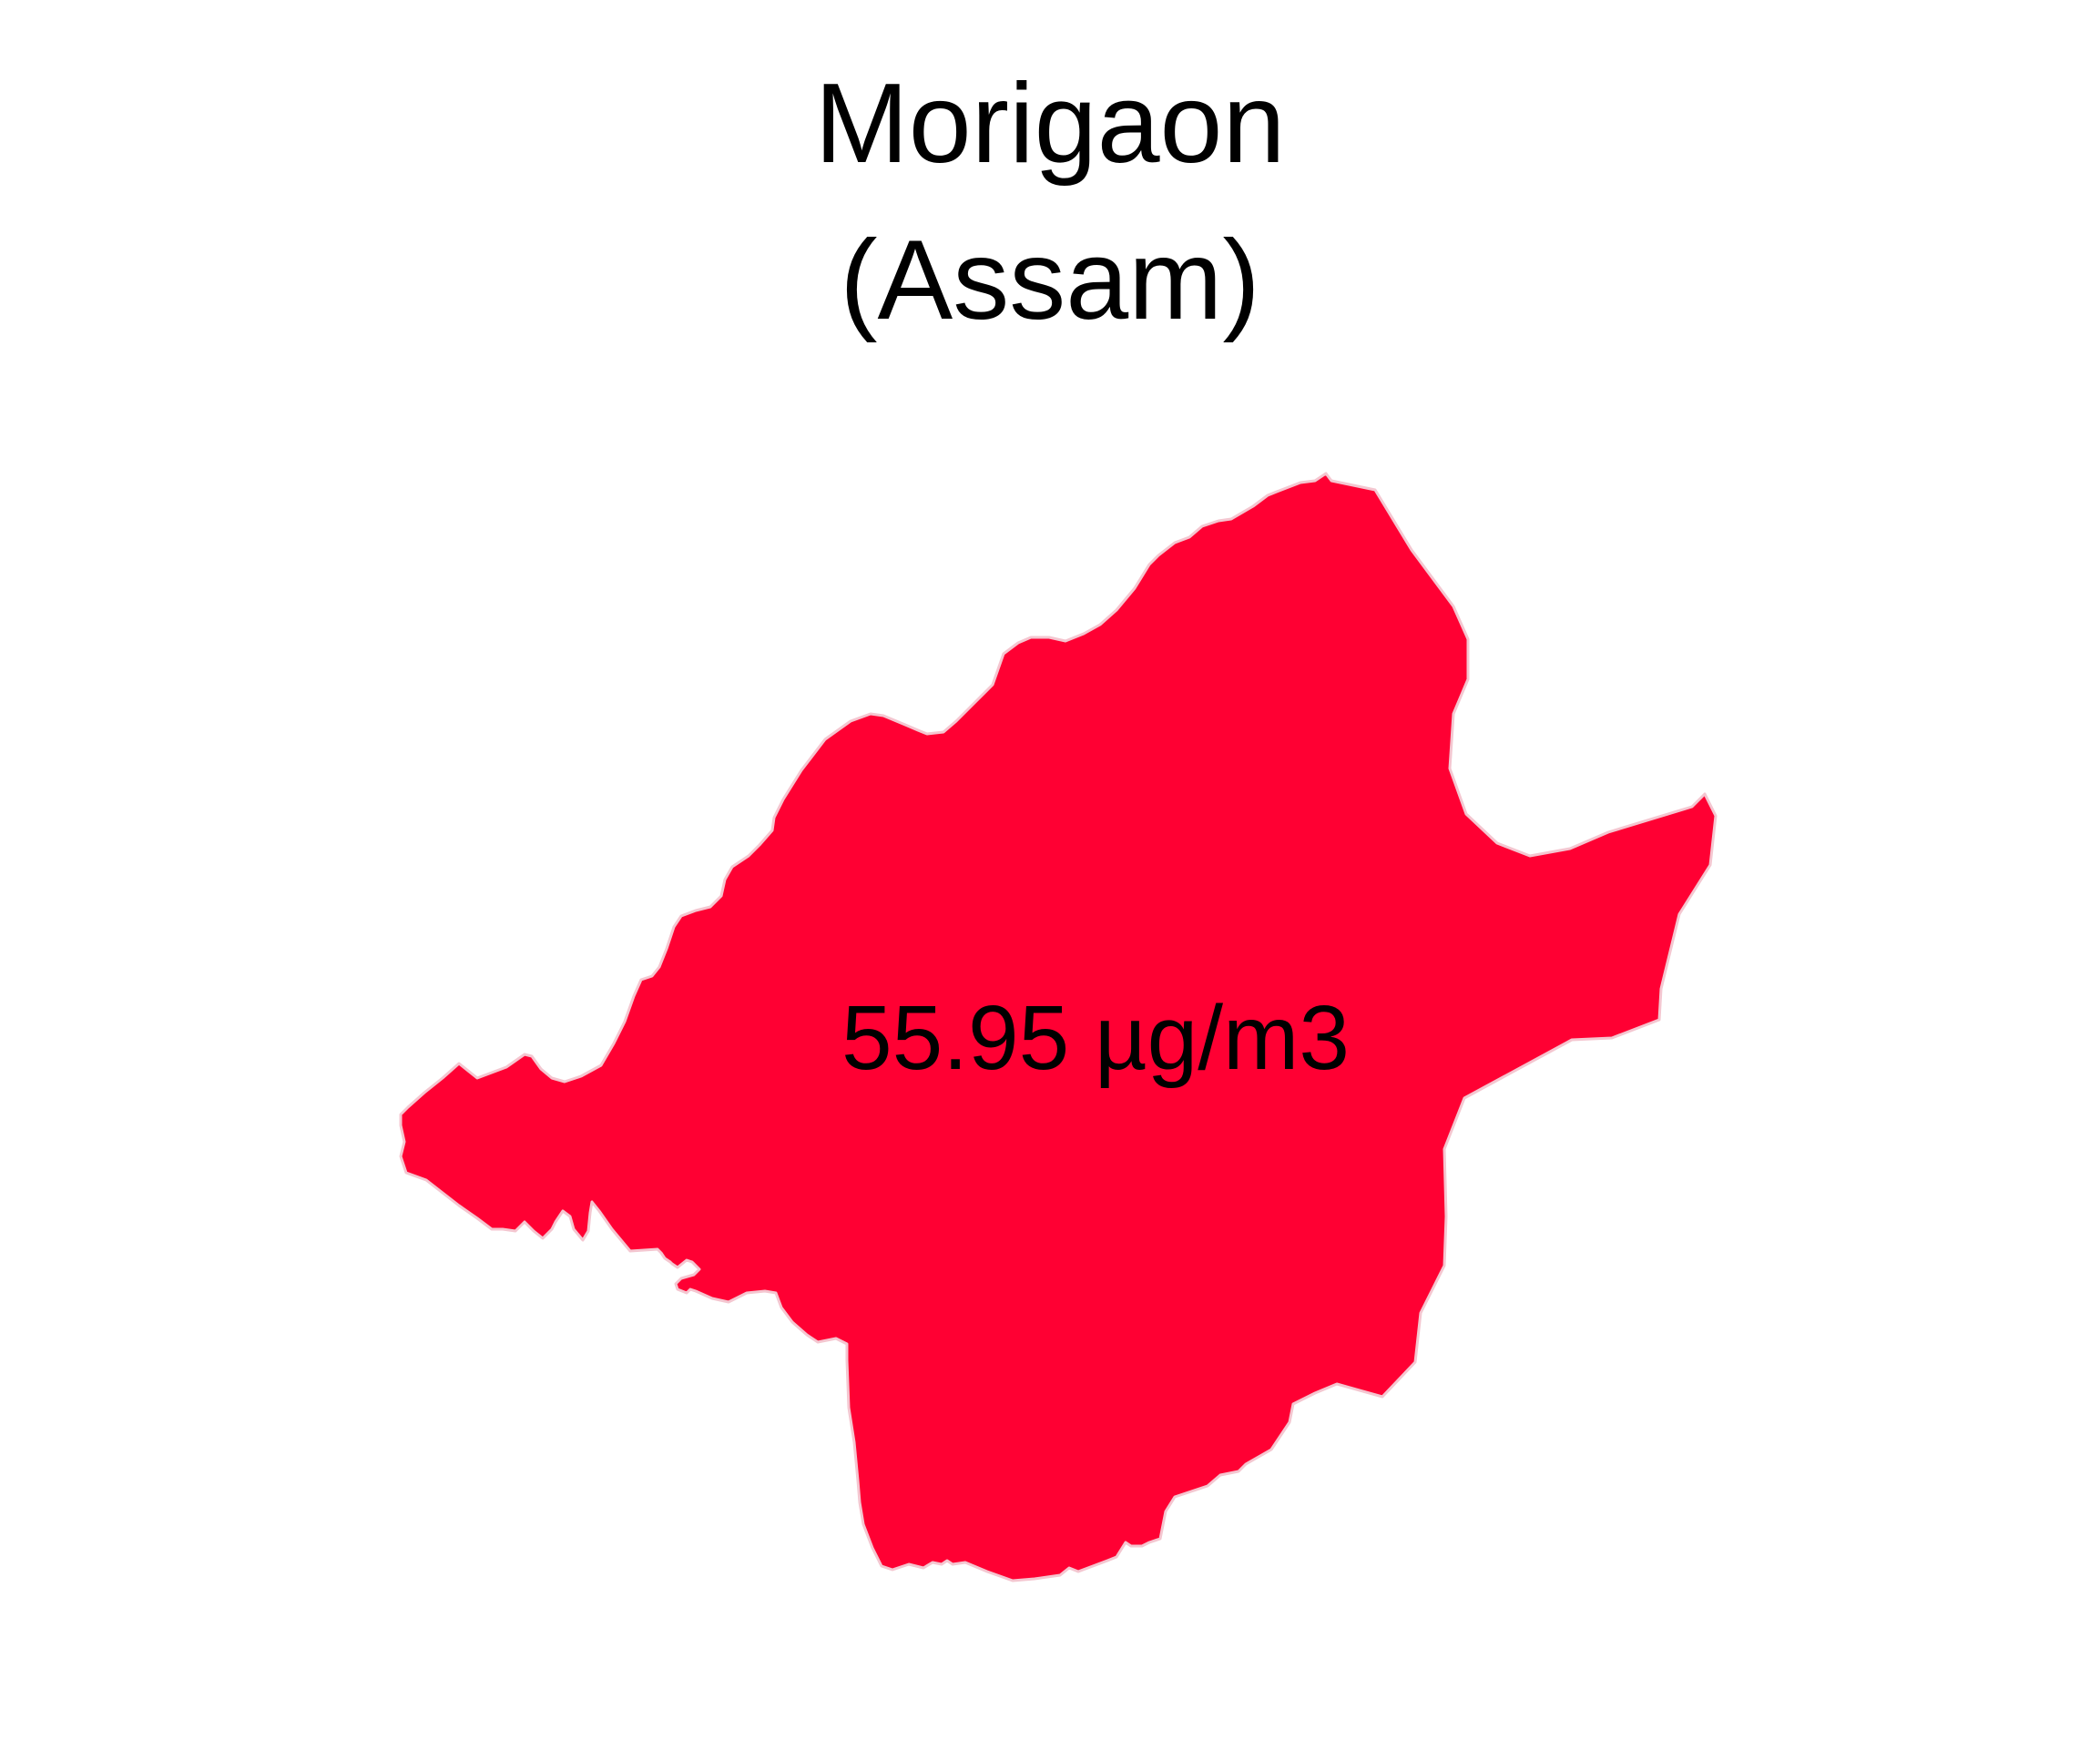 The height and width of the screenshot is (1740, 2100). What do you see at coordinates (1050, 280) in the screenshot?
I see `title-state-name: (Assam)` at bounding box center [1050, 280].